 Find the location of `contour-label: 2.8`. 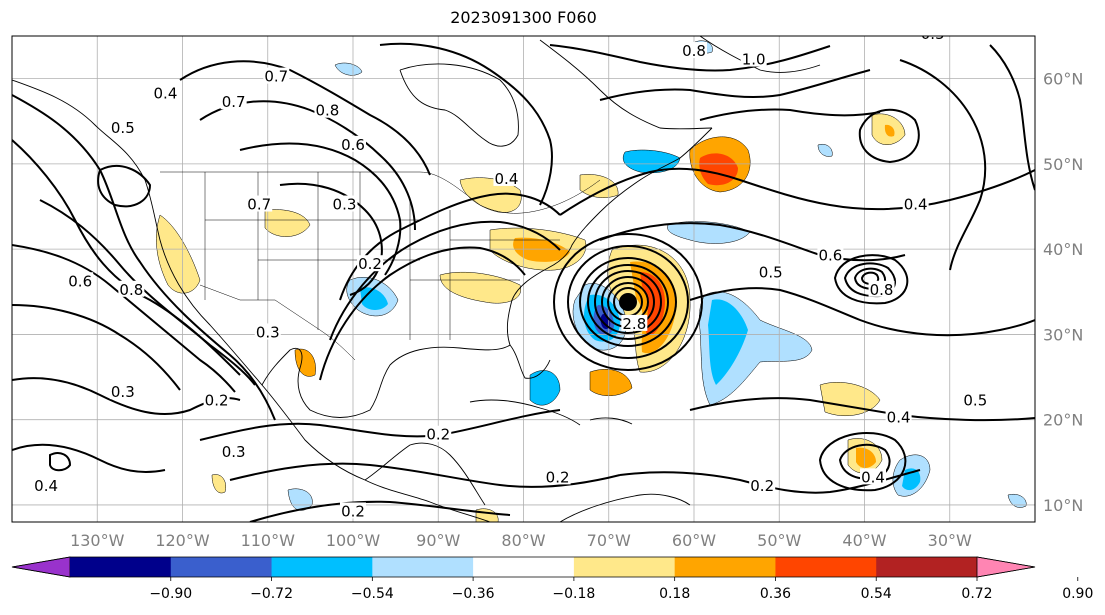

contour-label: 2.8 is located at coordinates (634, 324).